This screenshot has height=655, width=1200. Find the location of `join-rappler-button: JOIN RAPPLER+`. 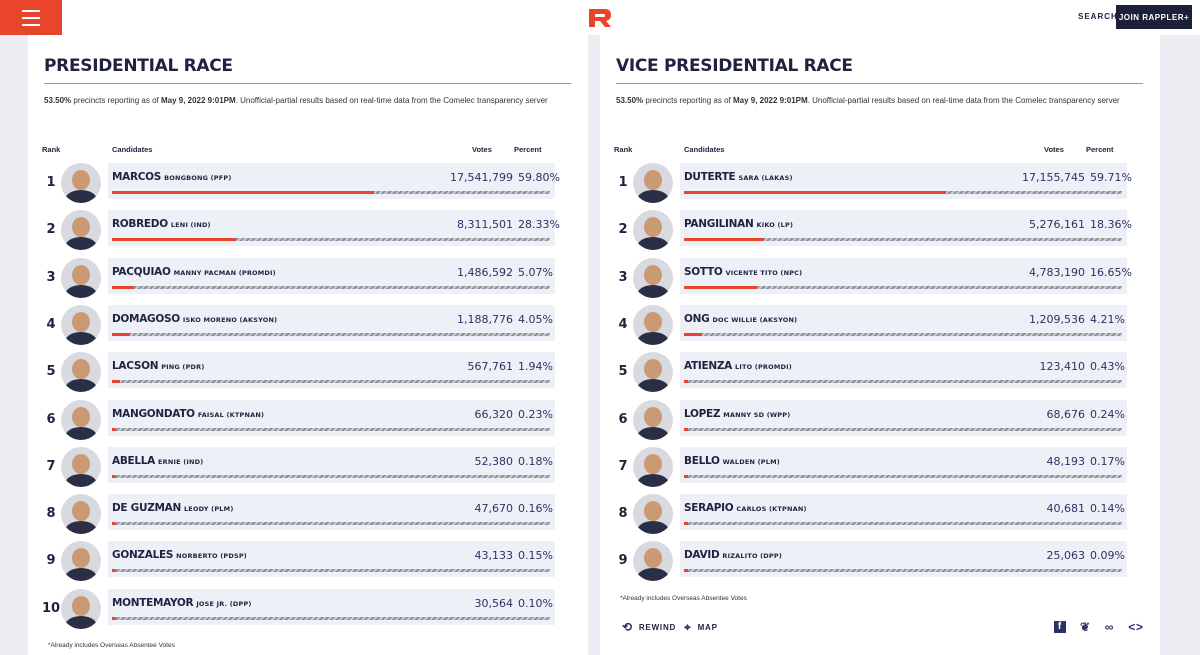

join-rappler-button: JOIN RAPPLER+ is located at coordinates (1154, 17).